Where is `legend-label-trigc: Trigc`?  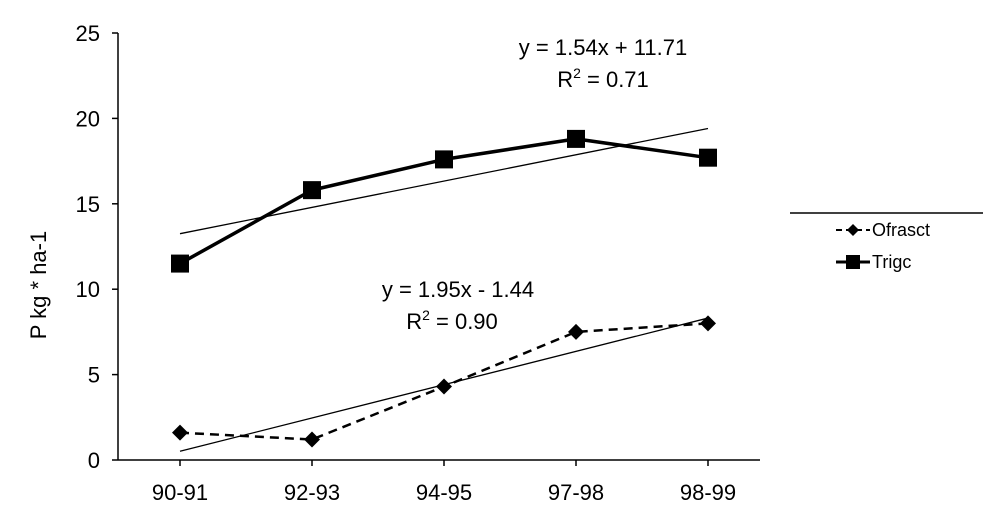
legend-label-trigc: Trigc is located at coordinates (891, 262).